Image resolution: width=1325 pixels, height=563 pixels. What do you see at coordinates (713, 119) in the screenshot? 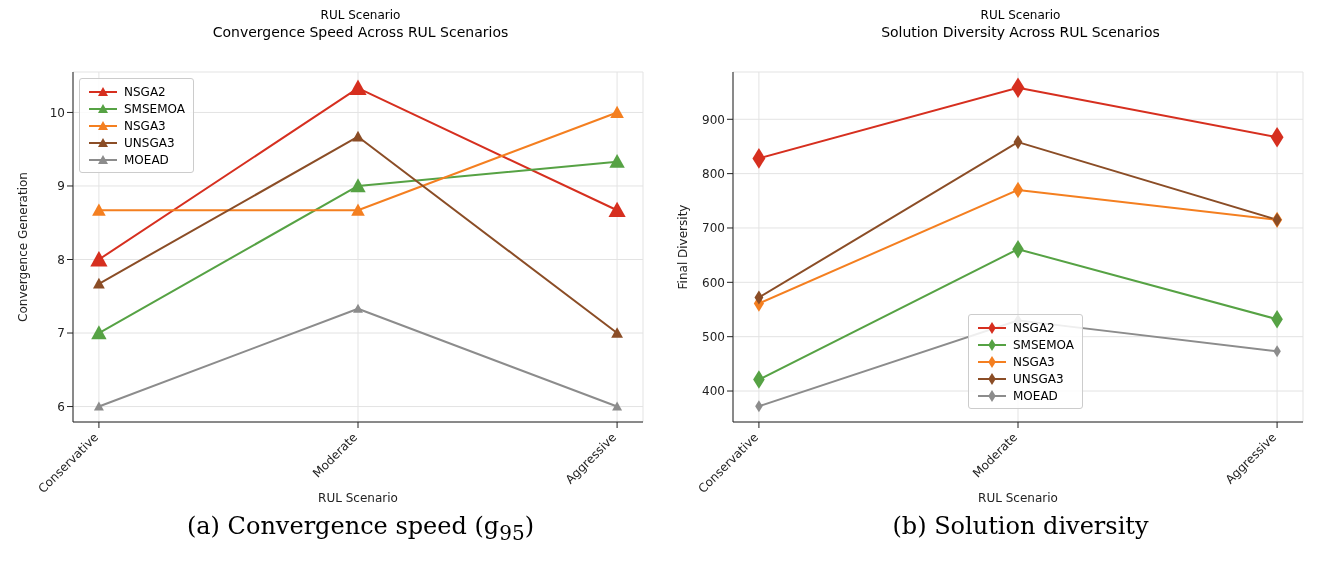
I see `y-tick-label: 900` at bounding box center [713, 119].